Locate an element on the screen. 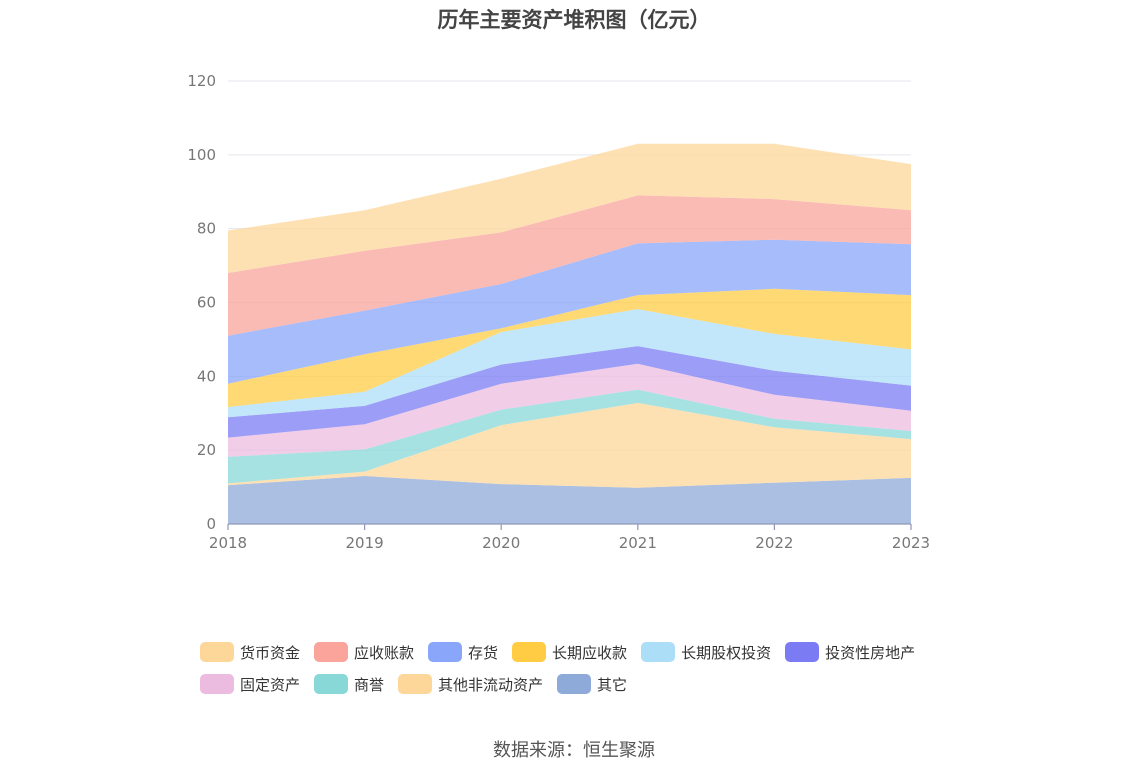  legend-item: 长期股权投资 is located at coordinates (706, 652).